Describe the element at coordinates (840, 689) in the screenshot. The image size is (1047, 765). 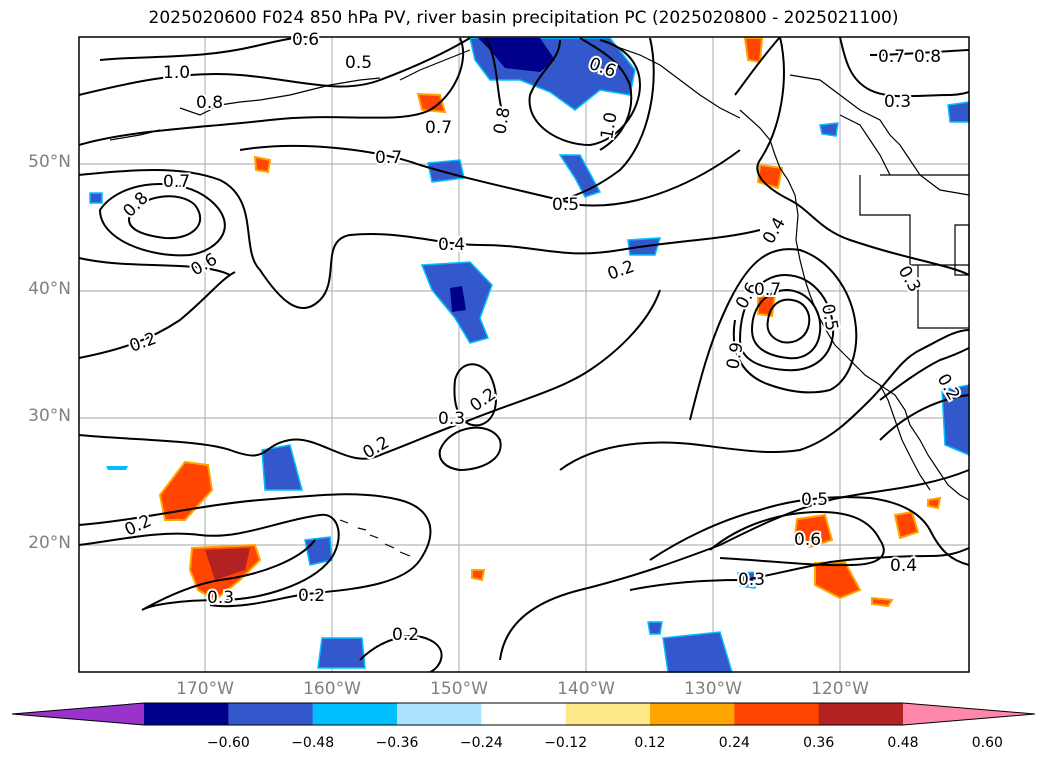
I see `lon-label: 120°W` at that location.